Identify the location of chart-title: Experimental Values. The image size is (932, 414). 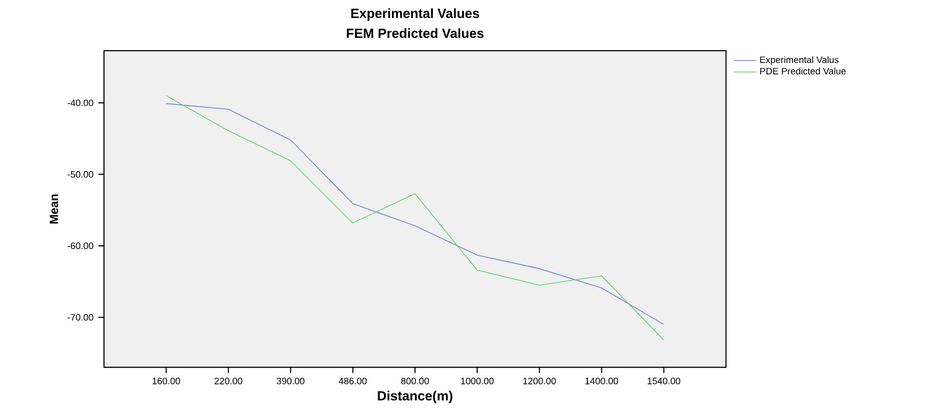
(415, 14).